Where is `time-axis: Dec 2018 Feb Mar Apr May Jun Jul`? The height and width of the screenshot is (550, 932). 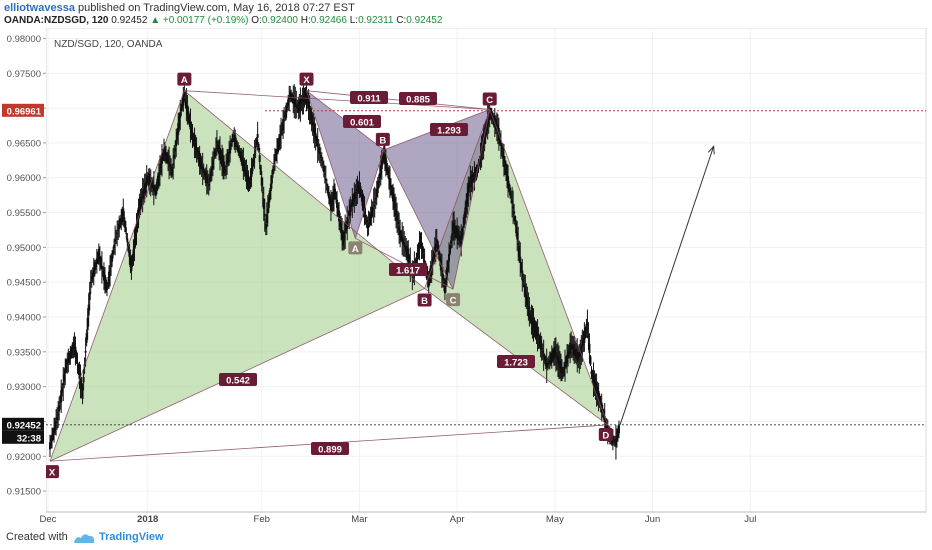 time-axis: Dec 2018 Feb Mar Apr May Jun Jul is located at coordinates (483, 518).